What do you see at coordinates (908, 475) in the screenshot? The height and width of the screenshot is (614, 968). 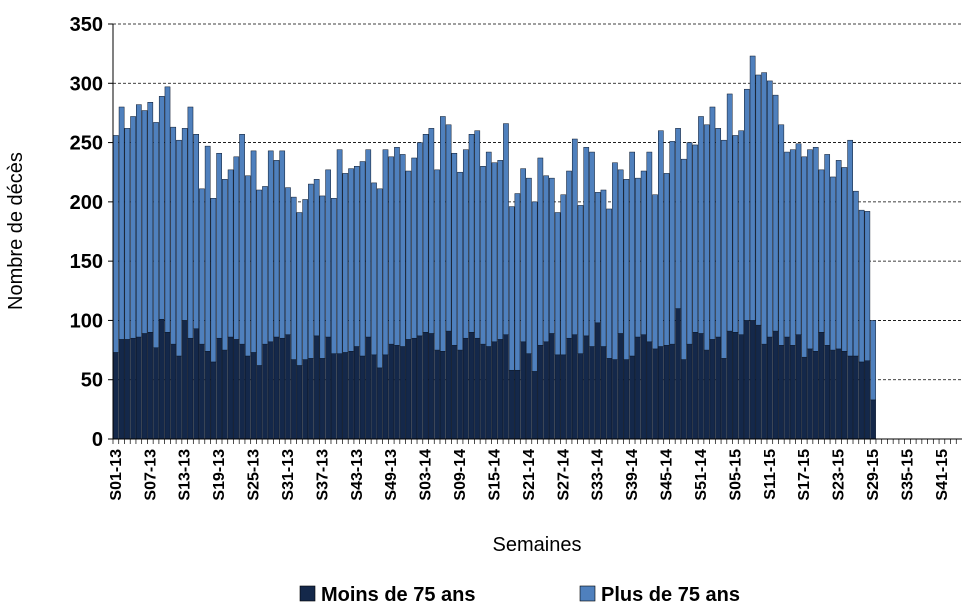 I see `x-tick-label: S35-15` at bounding box center [908, 475].